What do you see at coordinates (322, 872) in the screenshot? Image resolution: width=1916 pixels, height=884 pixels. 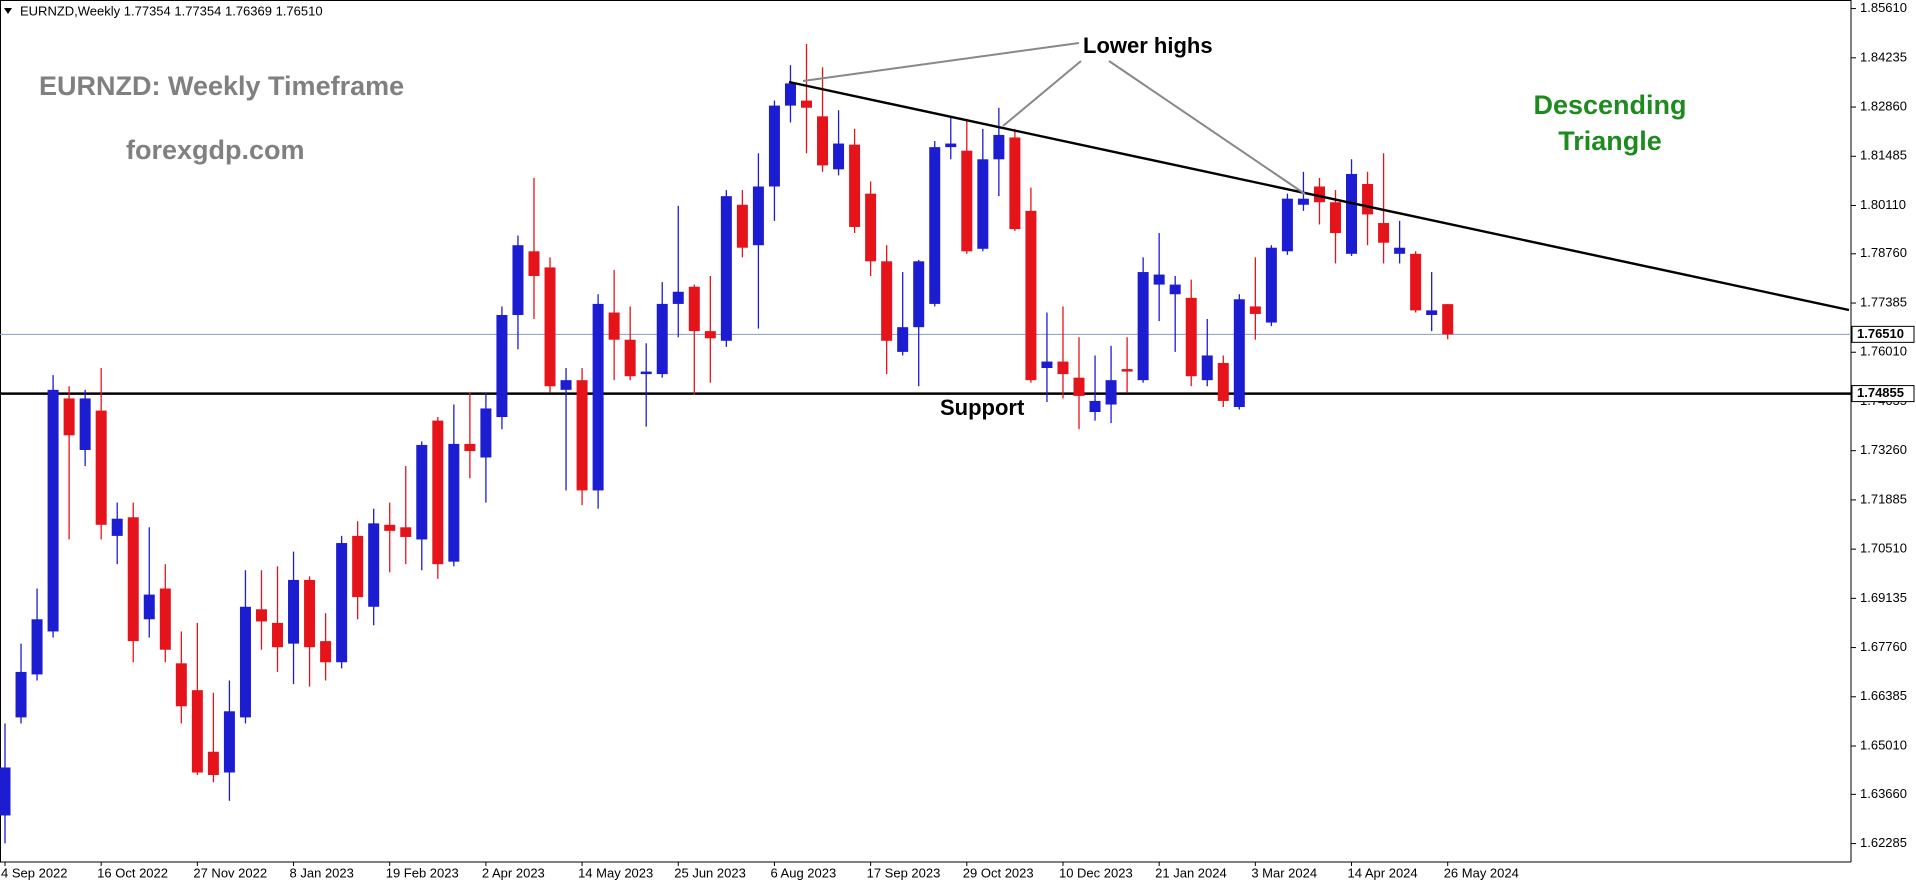 I see `x-tick-label: 8 Jan 2023` at bounding box center [322, 872].